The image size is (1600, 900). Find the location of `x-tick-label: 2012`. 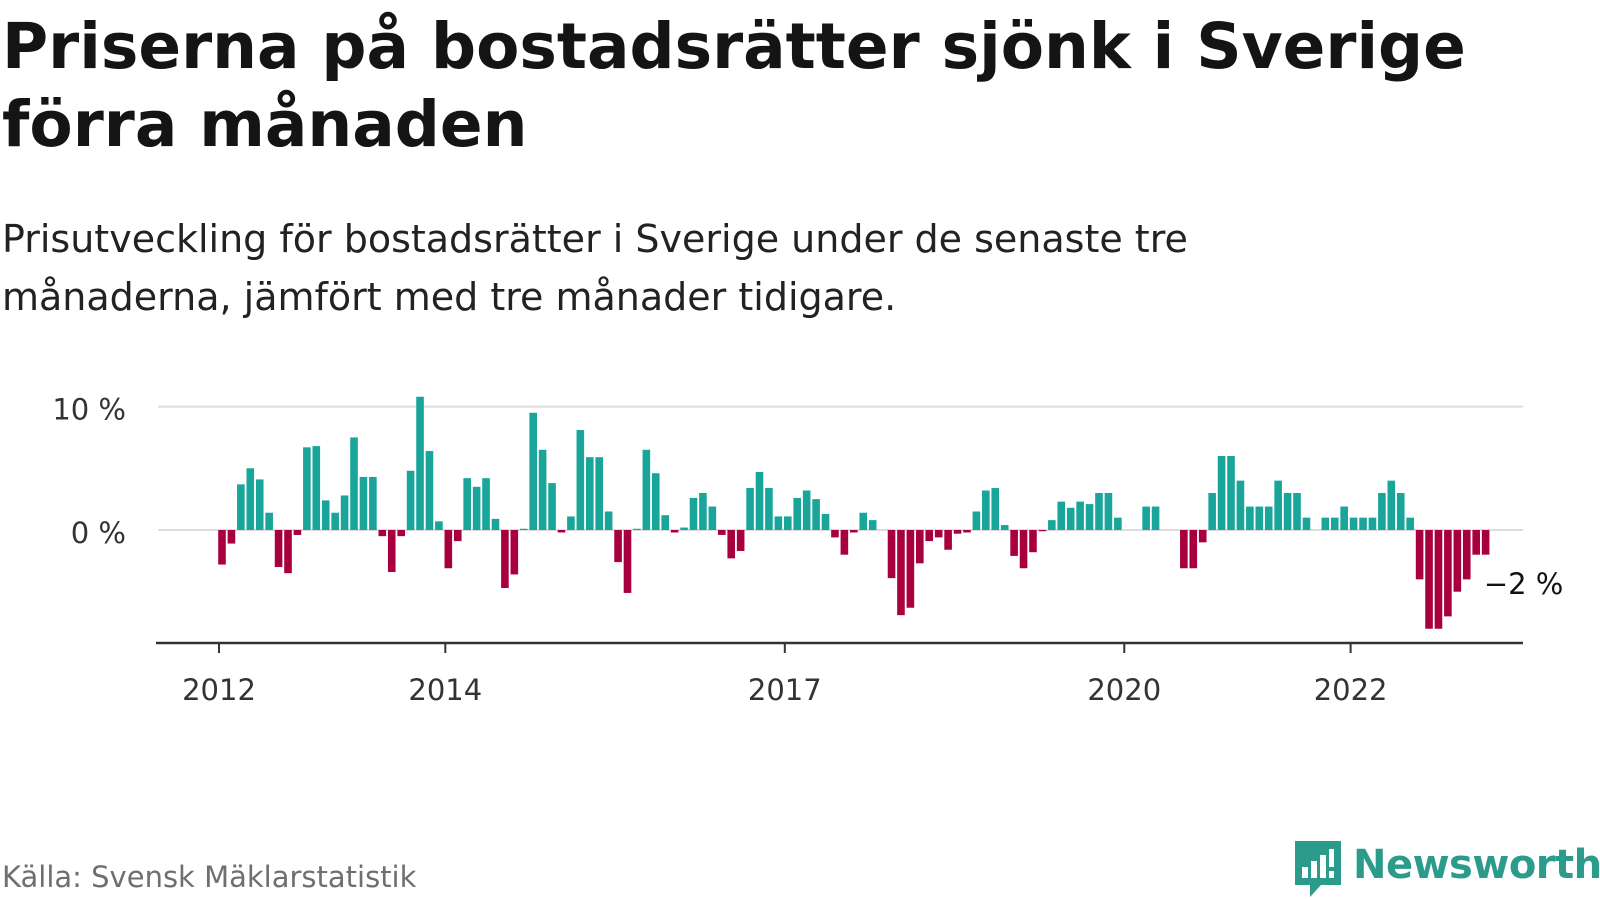

x-tick-label: 2012 is located at coordinates (219, 690).